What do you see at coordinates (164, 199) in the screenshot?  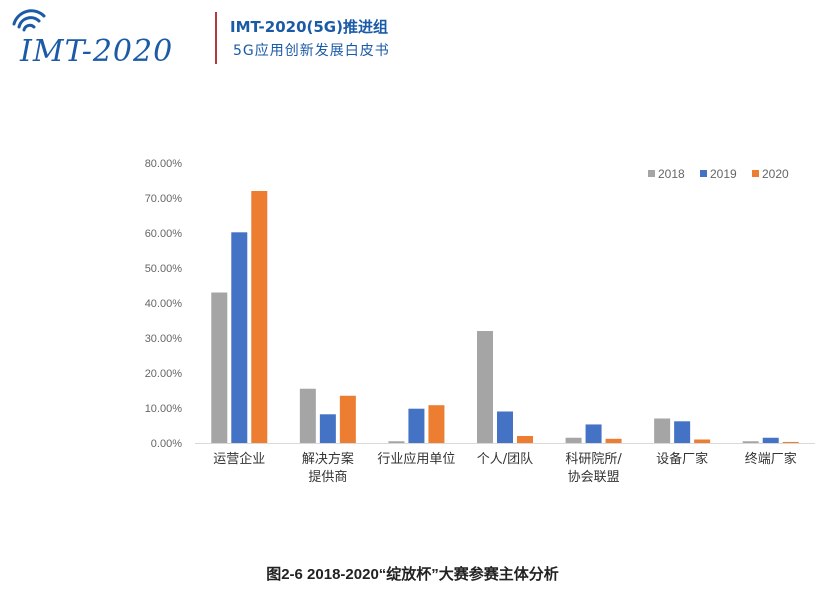 I see `y-tick-label: 70.00%` at bounding box center [164, 199].